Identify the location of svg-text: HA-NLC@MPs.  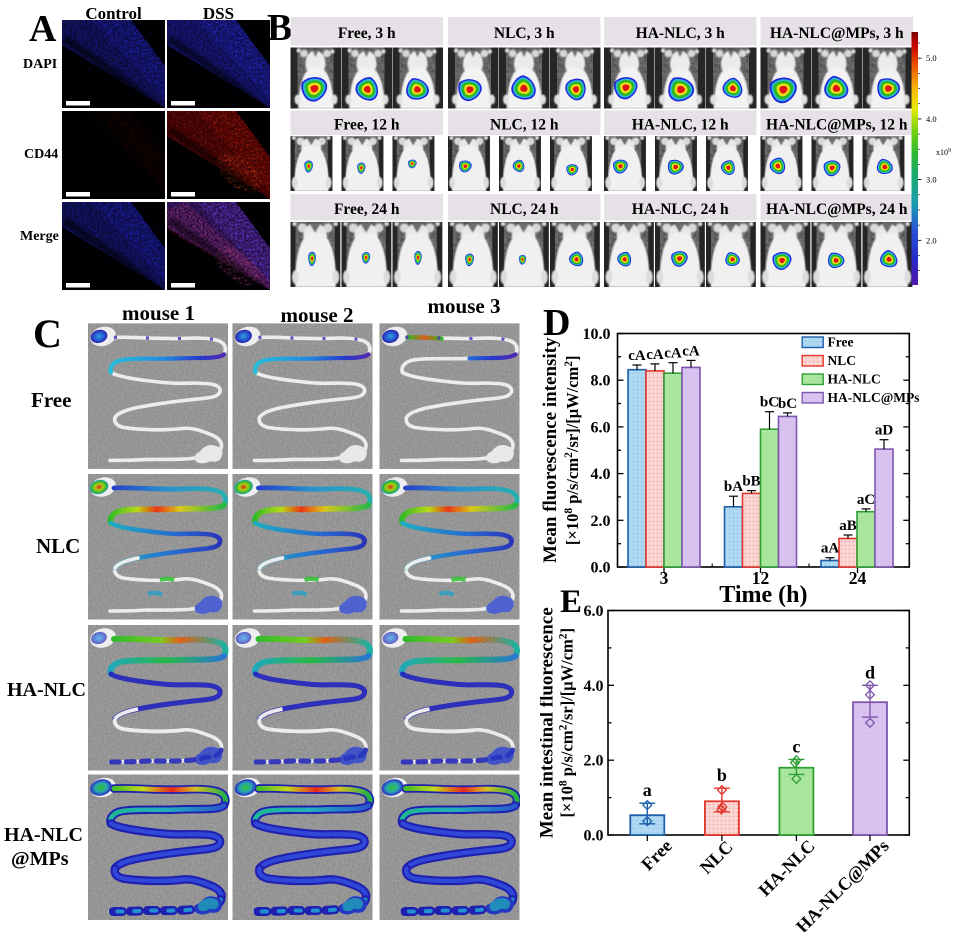
(874, 397).